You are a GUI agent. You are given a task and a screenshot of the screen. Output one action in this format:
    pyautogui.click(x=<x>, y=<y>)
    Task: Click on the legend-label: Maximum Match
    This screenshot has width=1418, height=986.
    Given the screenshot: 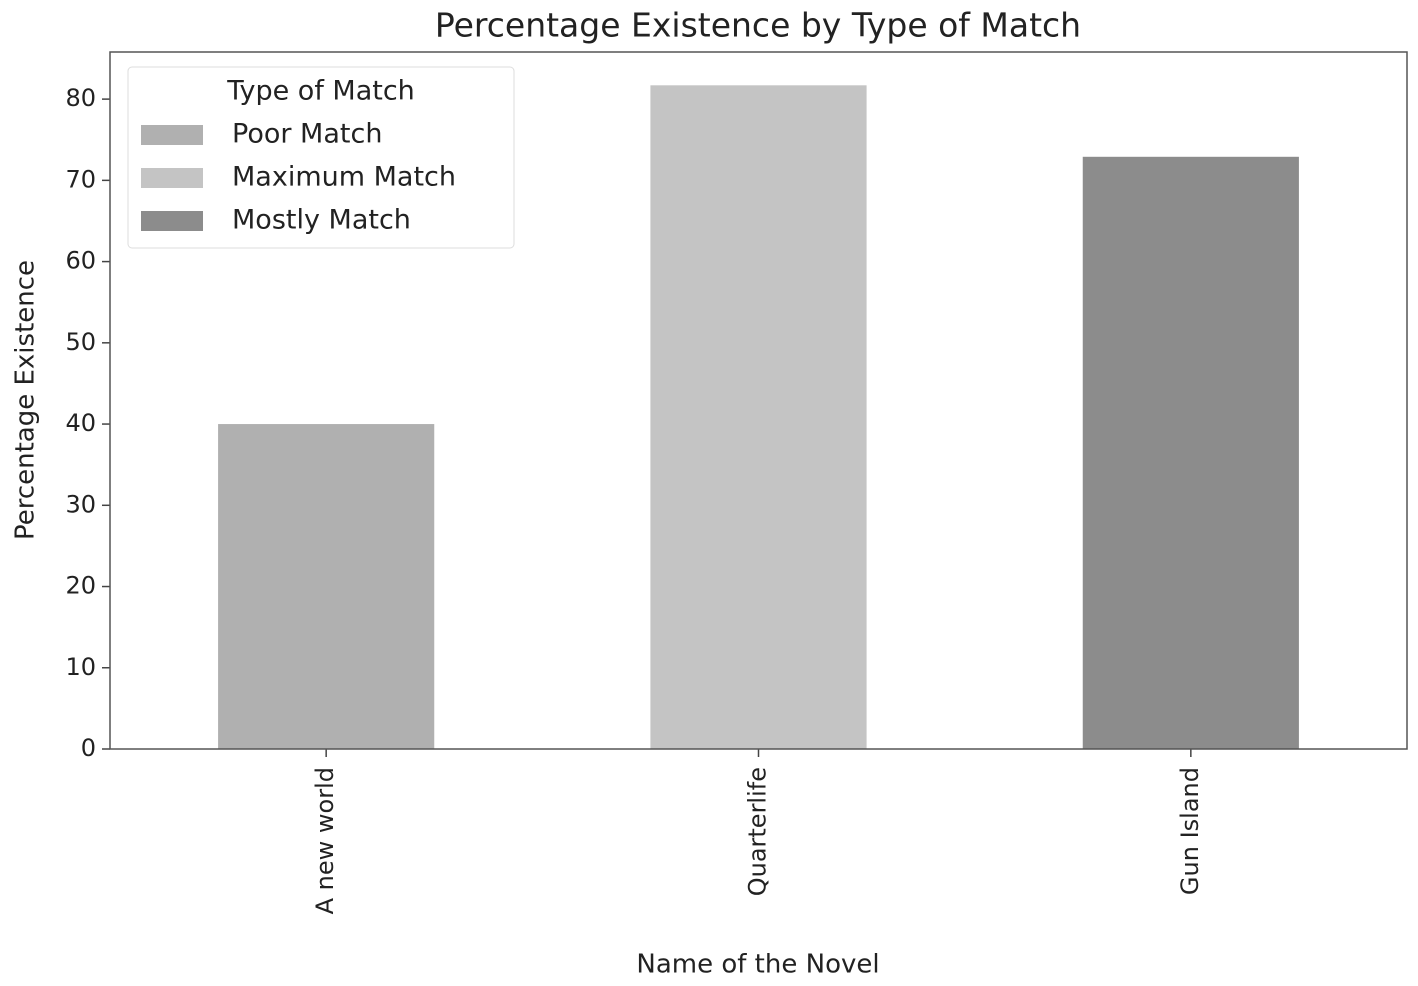 What is the action you would take?
    pyautogui.click(x=344, y=177)
    